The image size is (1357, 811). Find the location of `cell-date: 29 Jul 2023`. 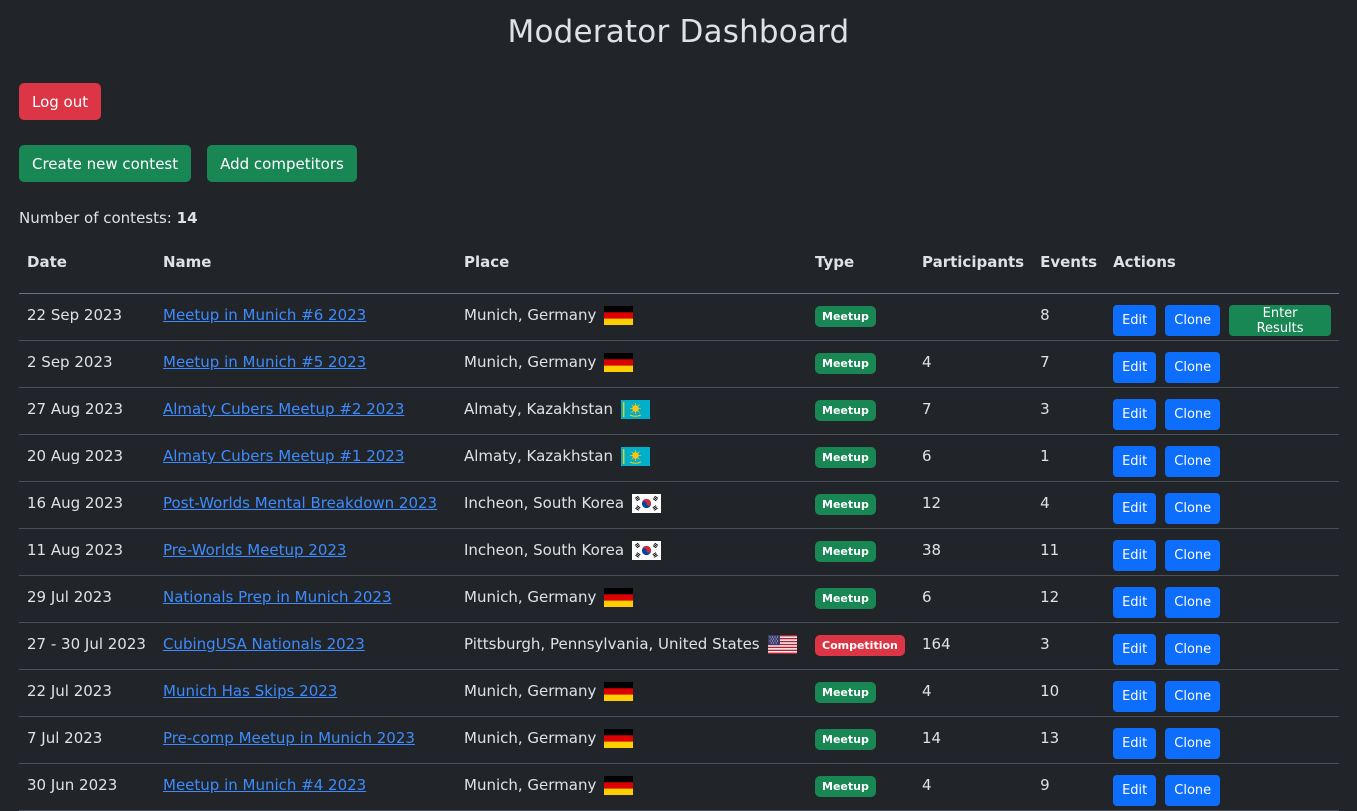

cell-date: 29 Jul 2023 is located at coordinates (87, 599).